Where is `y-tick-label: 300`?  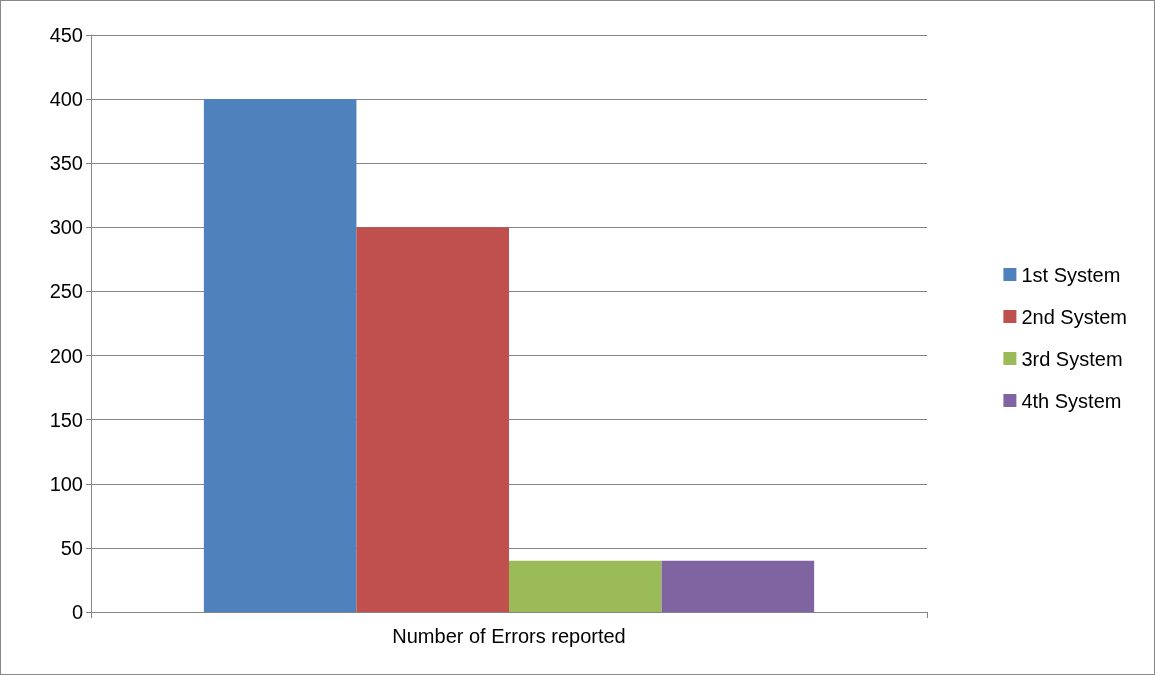
y-tick-label: 300 is located at coordinates (66, 227).